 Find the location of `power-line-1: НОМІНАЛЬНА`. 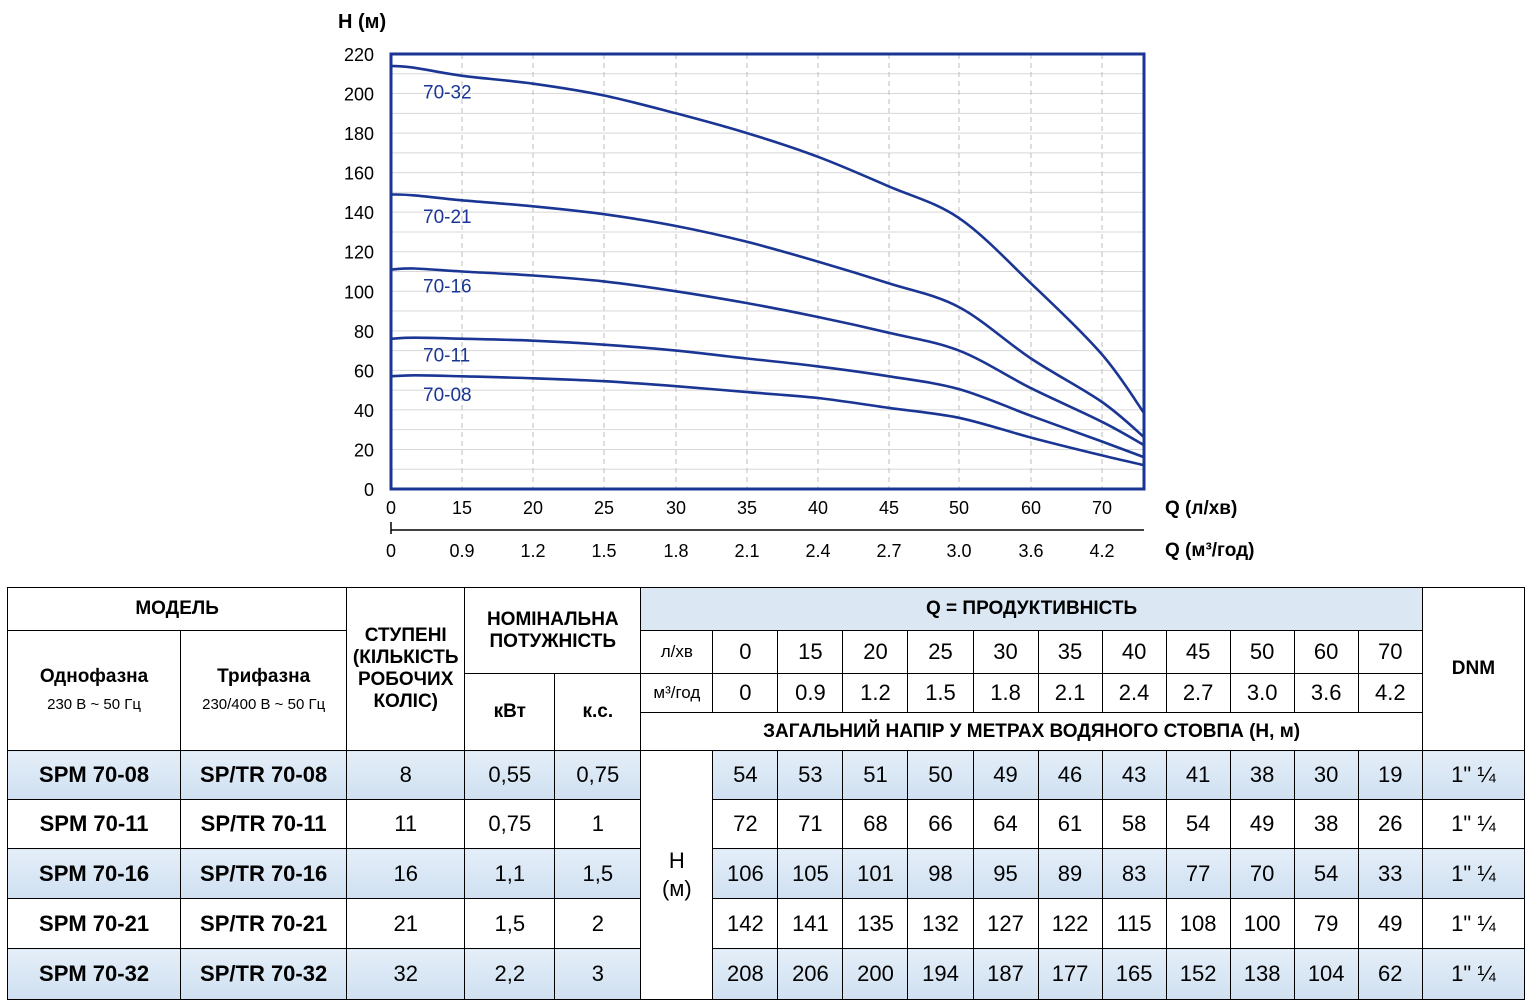

power-line-1: НОМІНАЛЬНА is located at coordinates (552, 619).